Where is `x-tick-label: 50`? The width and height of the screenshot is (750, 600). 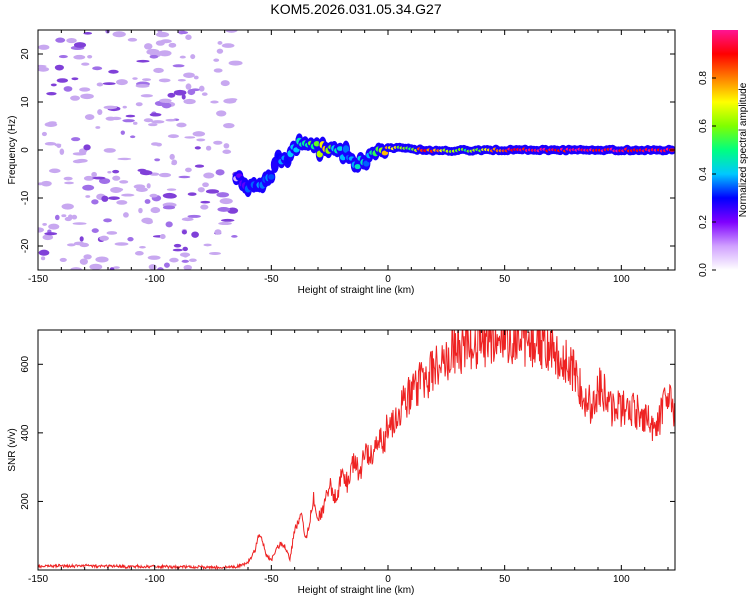
x-tick-label: 50 is located at coordinates (505, 579).